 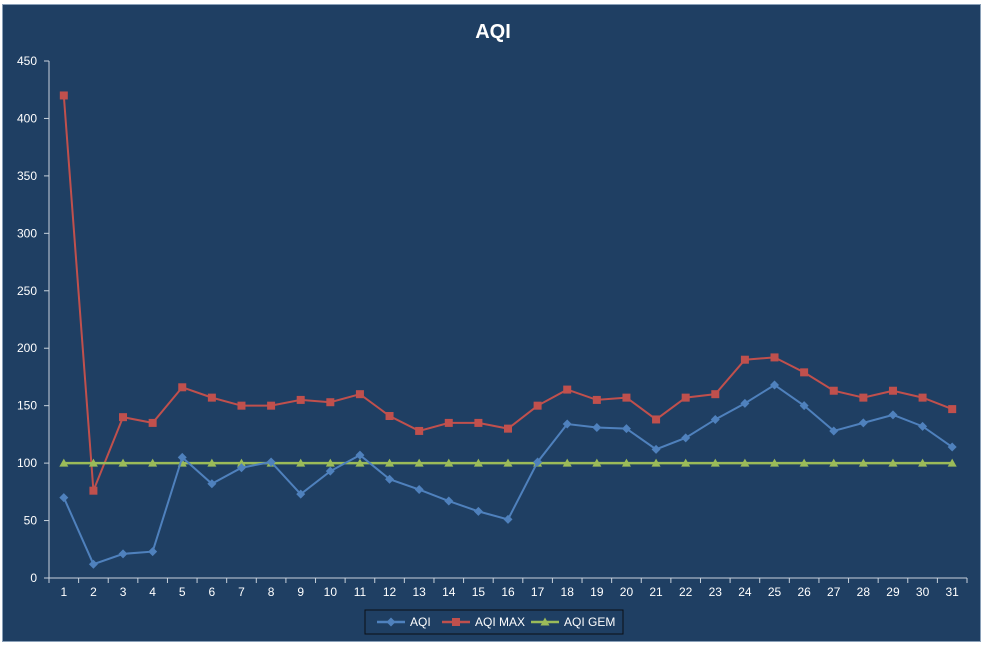 What do you see at coordinates (545, 621) in the screenshot?
I see `legend-marker-aqi-gem` at bounding box center [545, 621].